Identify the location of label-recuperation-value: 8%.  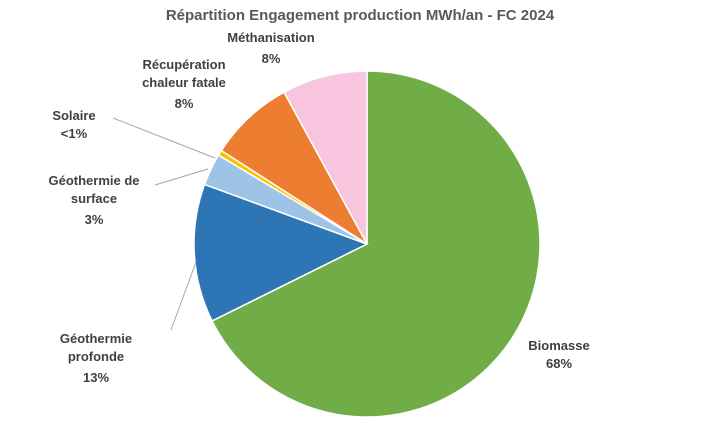
(184, 103).